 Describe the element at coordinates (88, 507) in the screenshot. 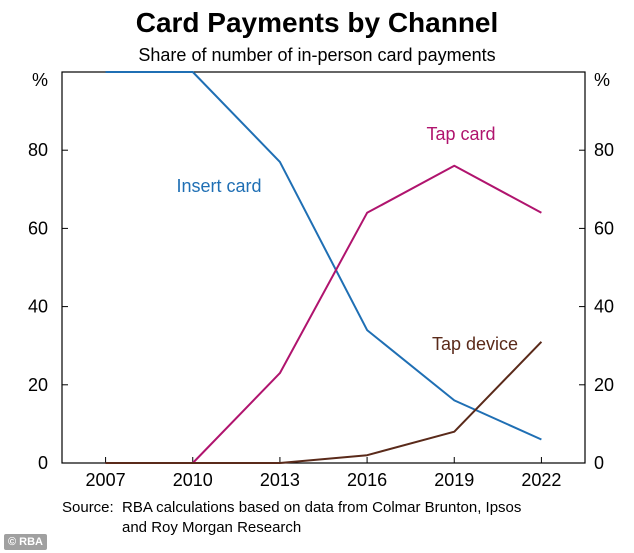

I see `source-label: Source:` at that location.